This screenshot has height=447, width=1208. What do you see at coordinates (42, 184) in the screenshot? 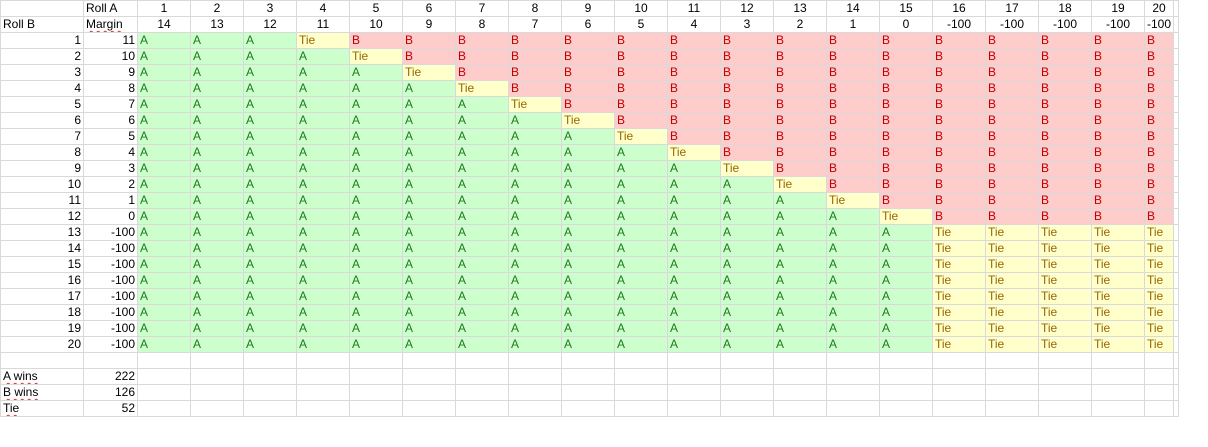
I see `roll-b-value: 10` at bounding box center [42, 184].